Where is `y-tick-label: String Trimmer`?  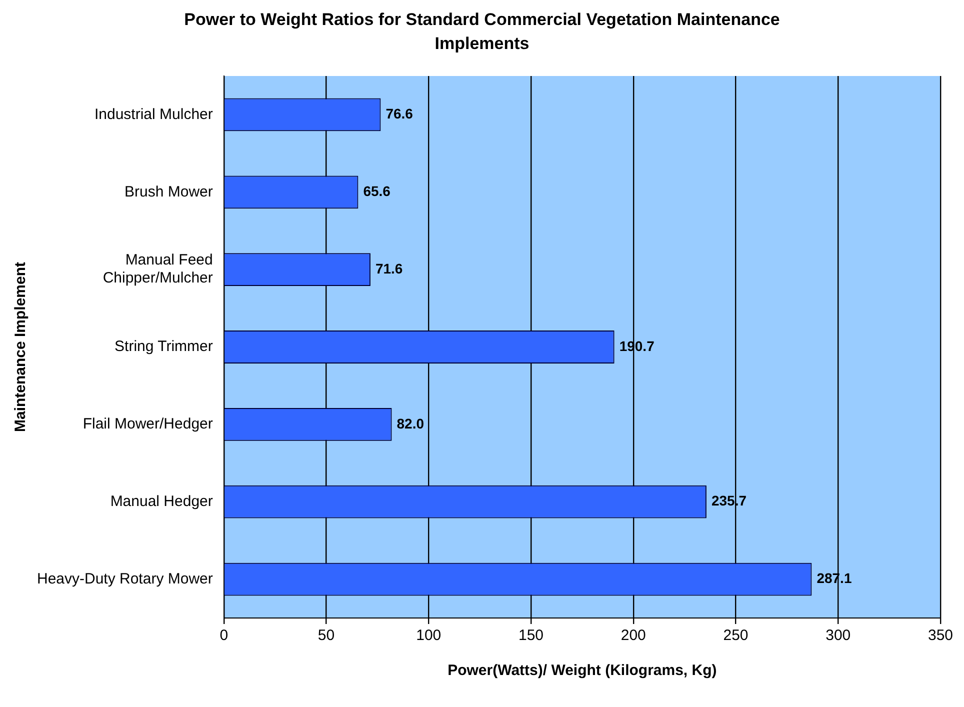
y-tick-label: String Trimmer is located at coordinates (163, 347).